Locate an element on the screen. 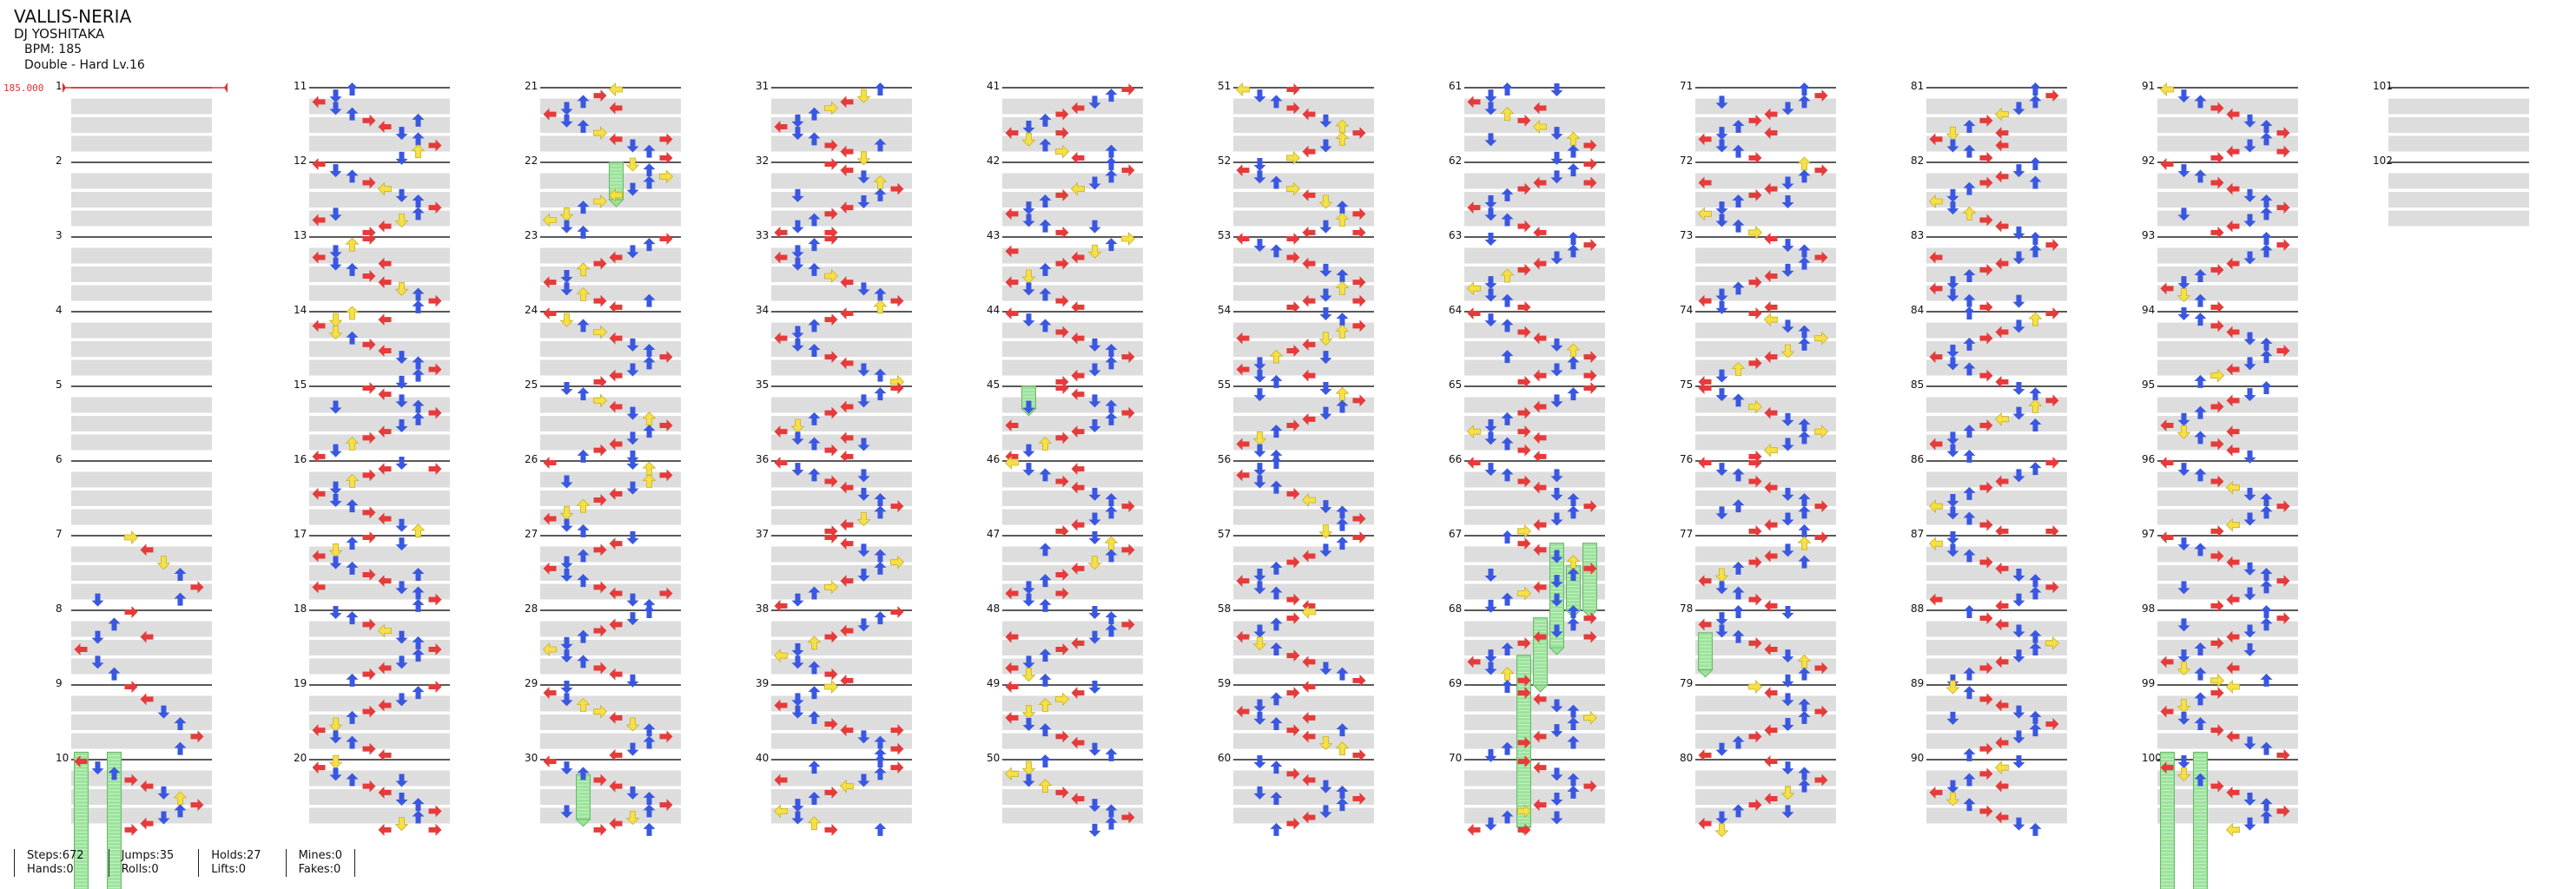 Image resolution: width=2576 pixels, height=889 pixels. measure-number: 61 is located at coordinates (1455, 86).